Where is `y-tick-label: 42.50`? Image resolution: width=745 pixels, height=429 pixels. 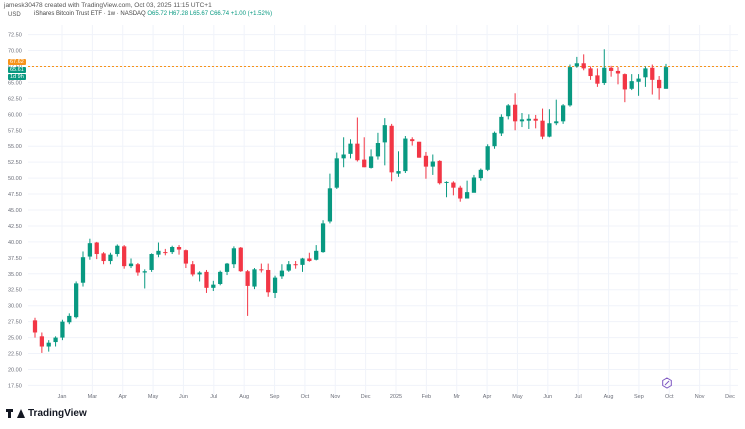 y-tick-label: 42.50 is located at coordinates (15, 227).